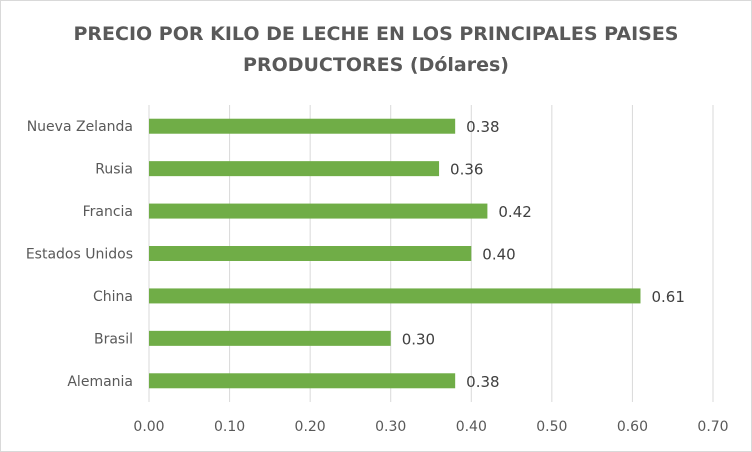 The width and height of the screenshot is (752, 452). I want to click on category-label: Estados Unidos, so click(79, 255).